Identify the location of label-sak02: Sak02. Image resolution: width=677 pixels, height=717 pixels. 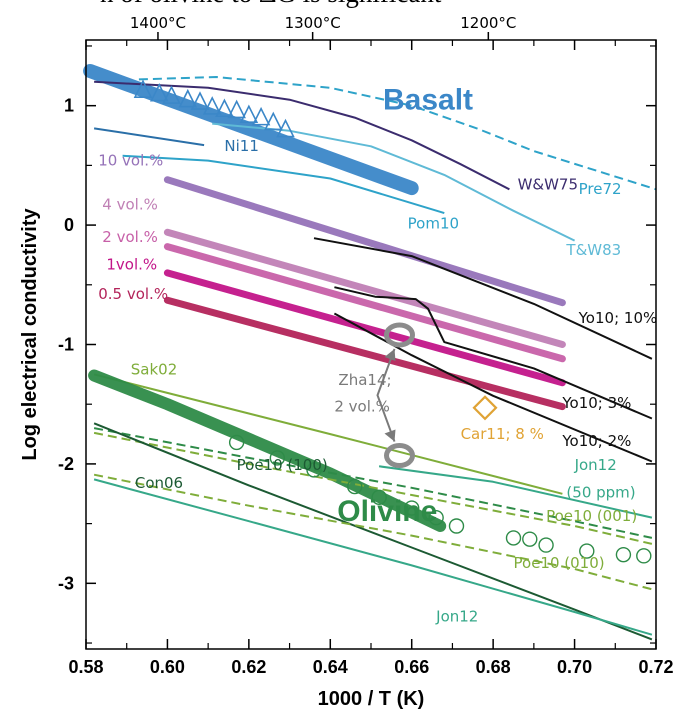
(154, 369).